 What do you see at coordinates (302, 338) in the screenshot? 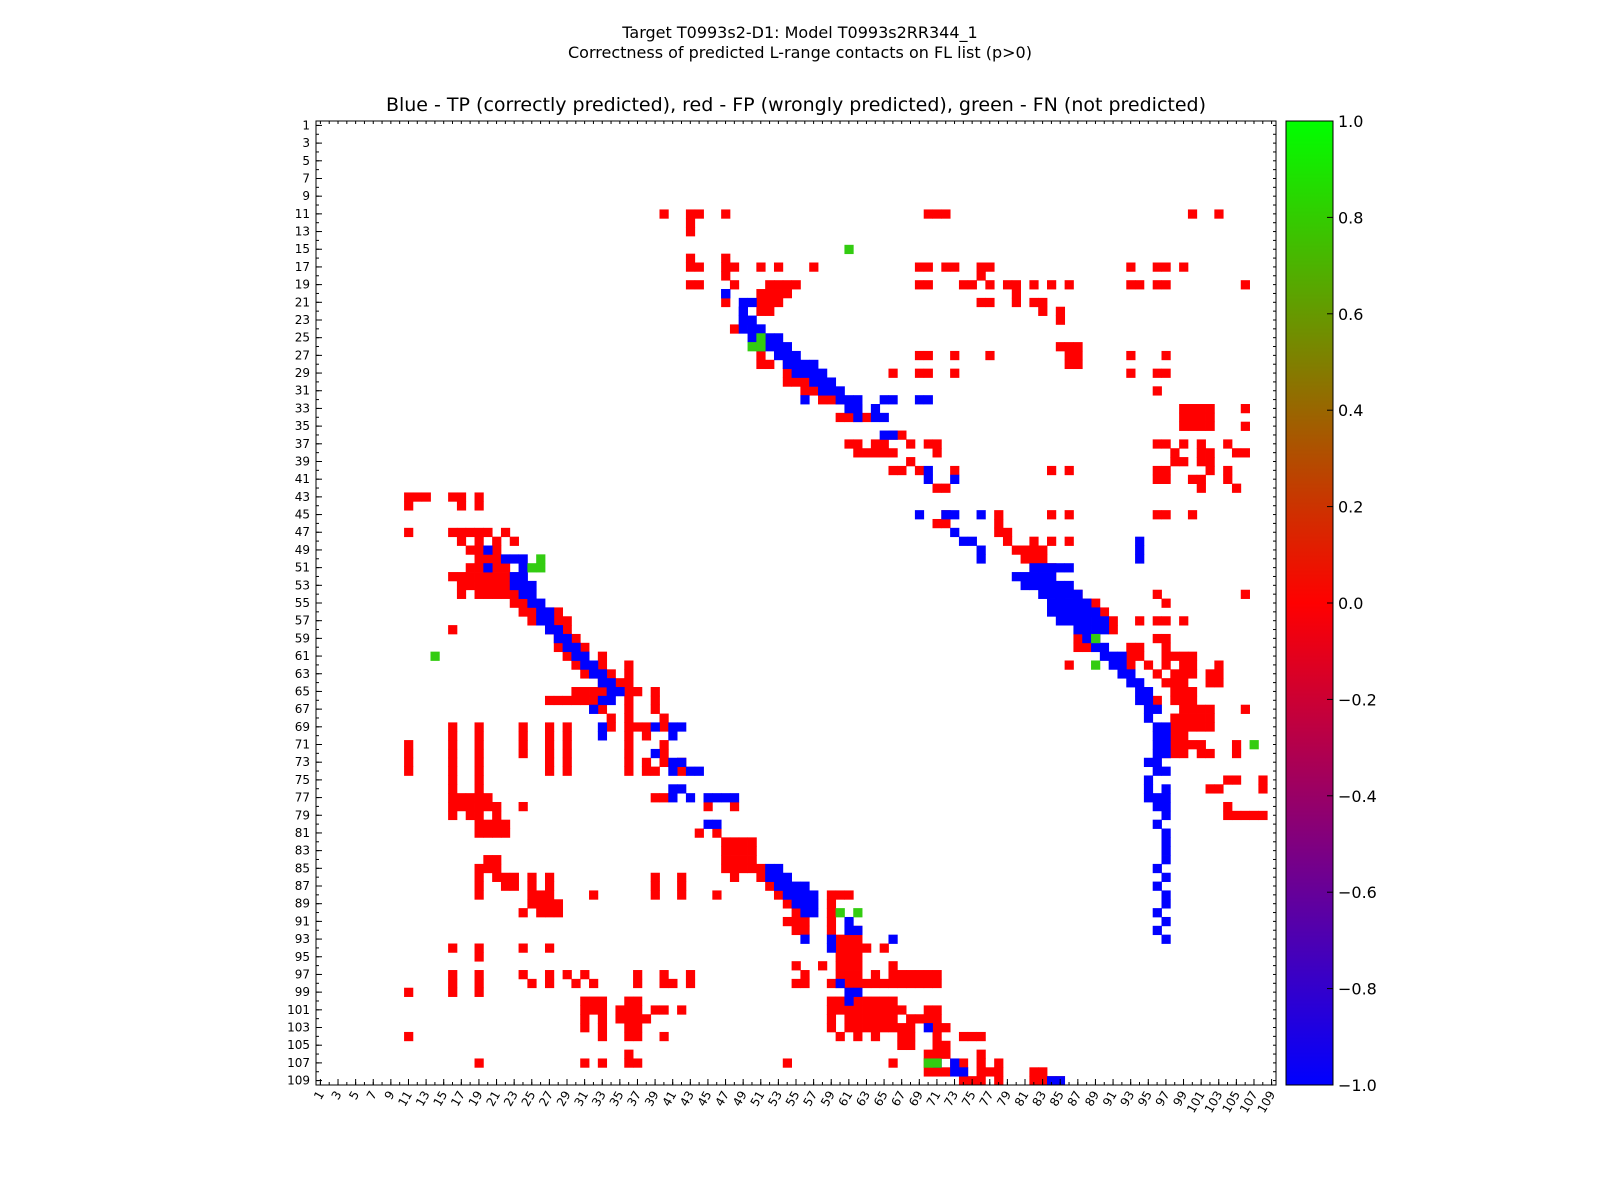
I see `y-tick-label: 25` at bounding box center [302, 338].